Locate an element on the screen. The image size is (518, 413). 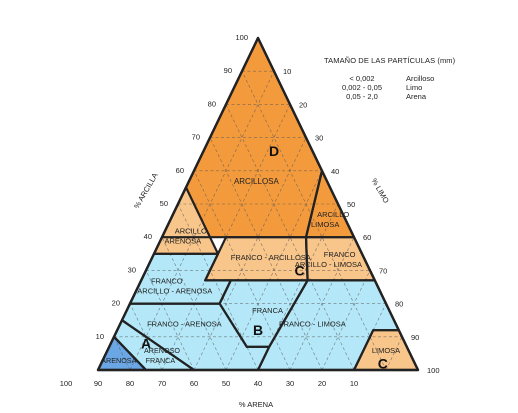
silt-tick-label: 20 is located at coordinates (303, 104).